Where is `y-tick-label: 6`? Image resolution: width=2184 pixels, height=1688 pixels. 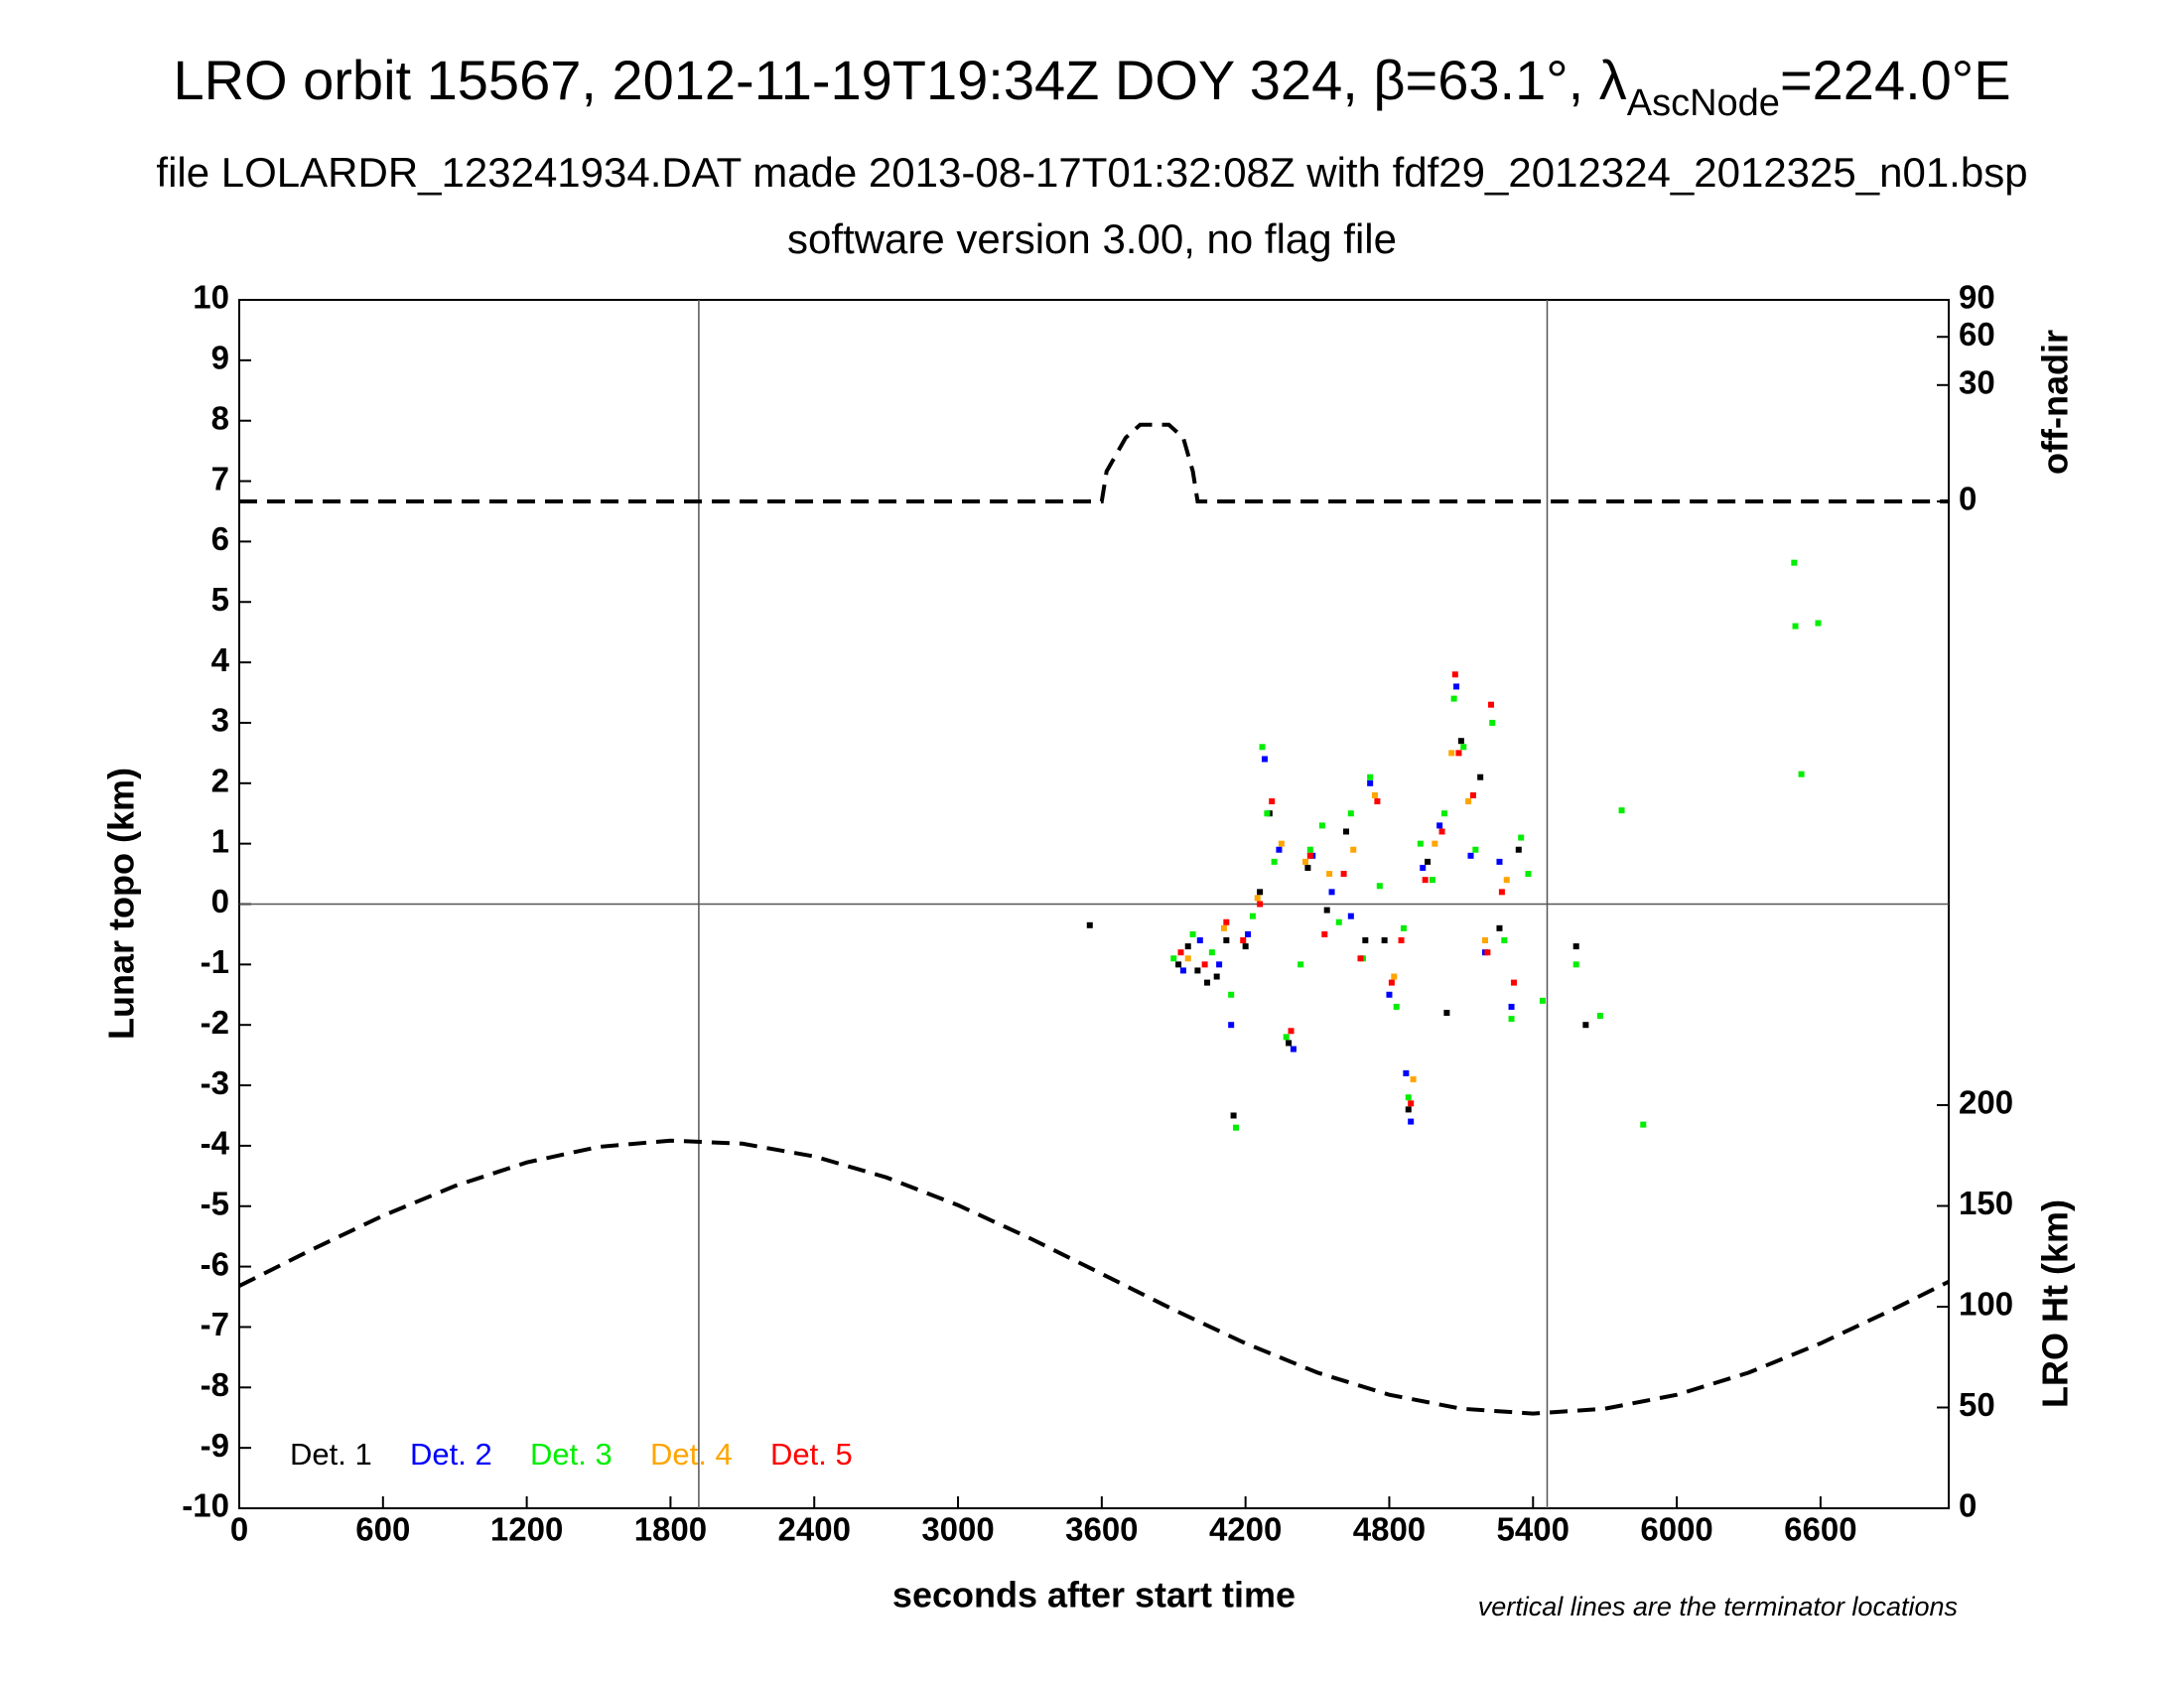
y-tick-label: 6 is located at coordinates (220, 538).